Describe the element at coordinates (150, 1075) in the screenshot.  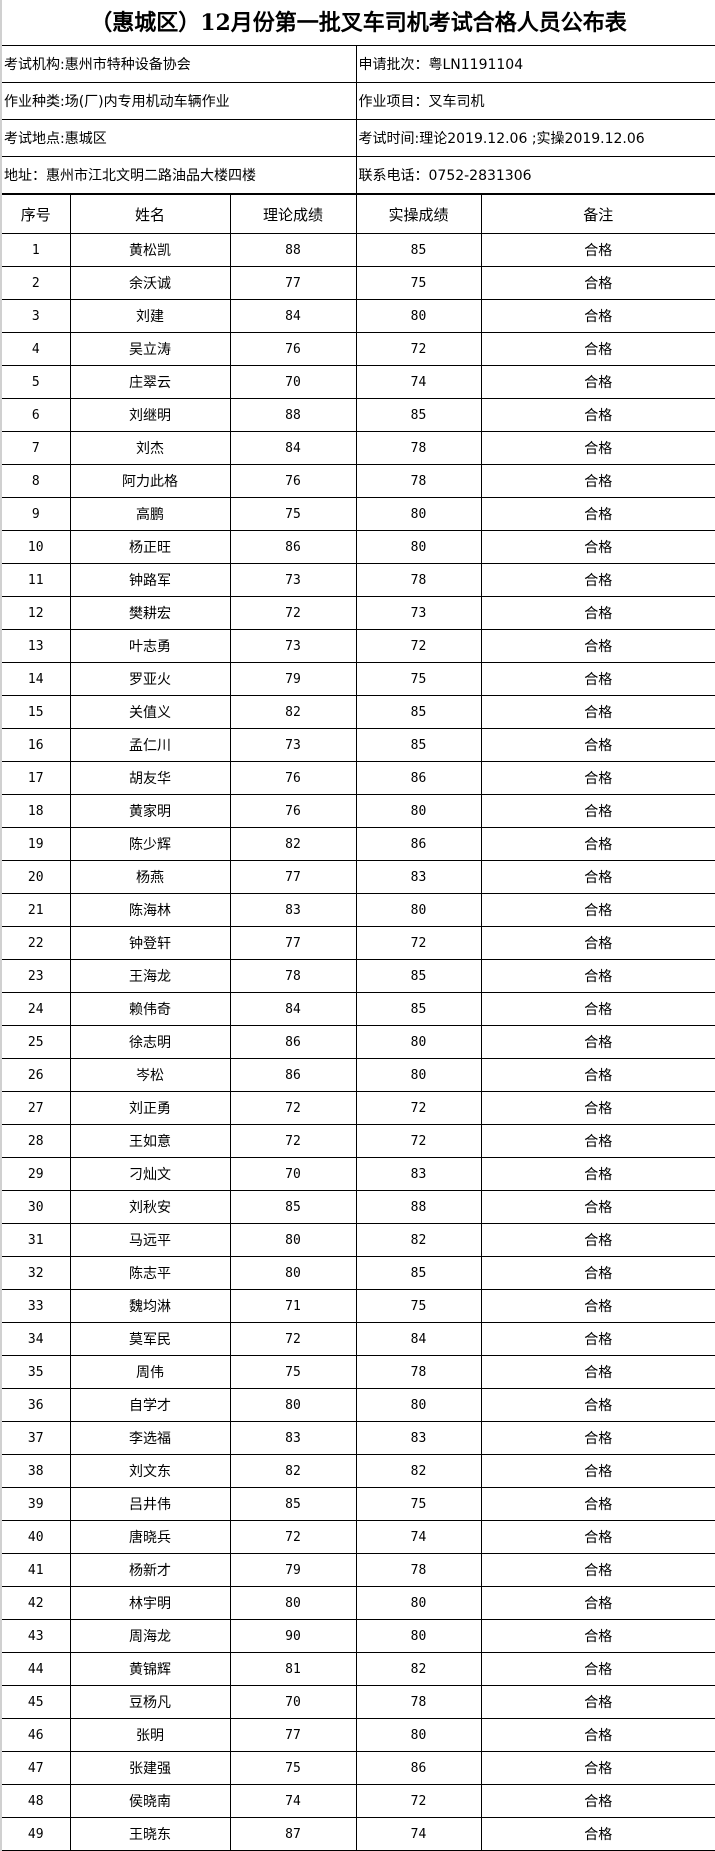
I see `cell-name: 岑松` at that location.